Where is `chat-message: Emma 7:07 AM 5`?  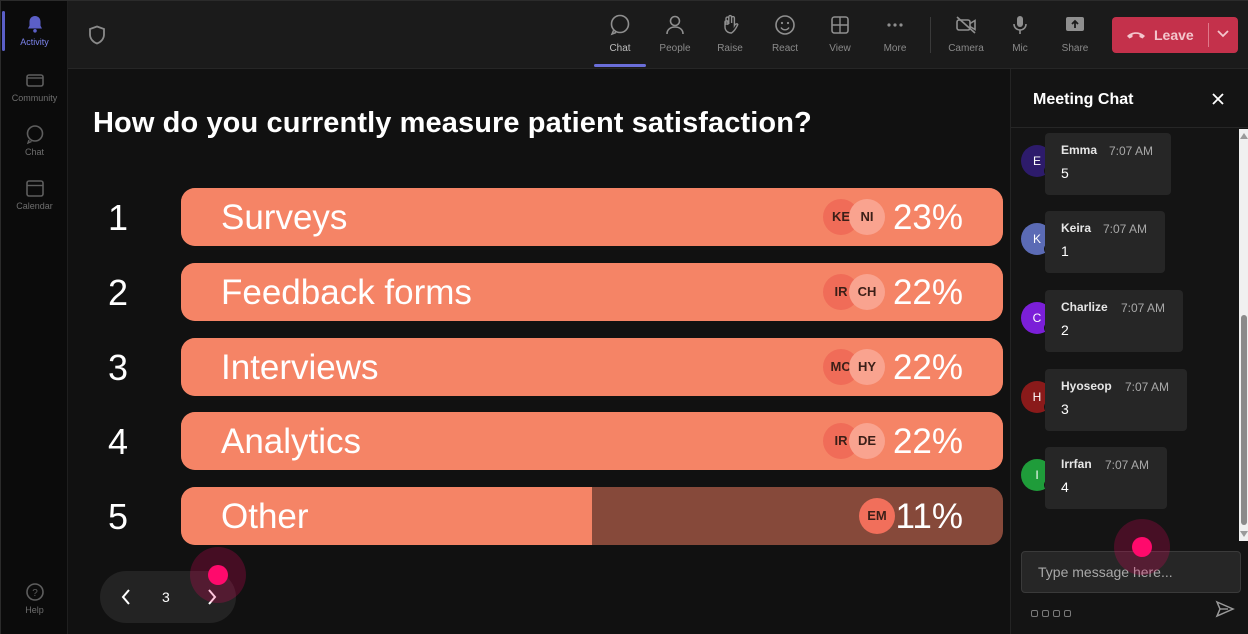
chat-message: Emma 7:07 AM 5 is located at coordinates (1108, 164).